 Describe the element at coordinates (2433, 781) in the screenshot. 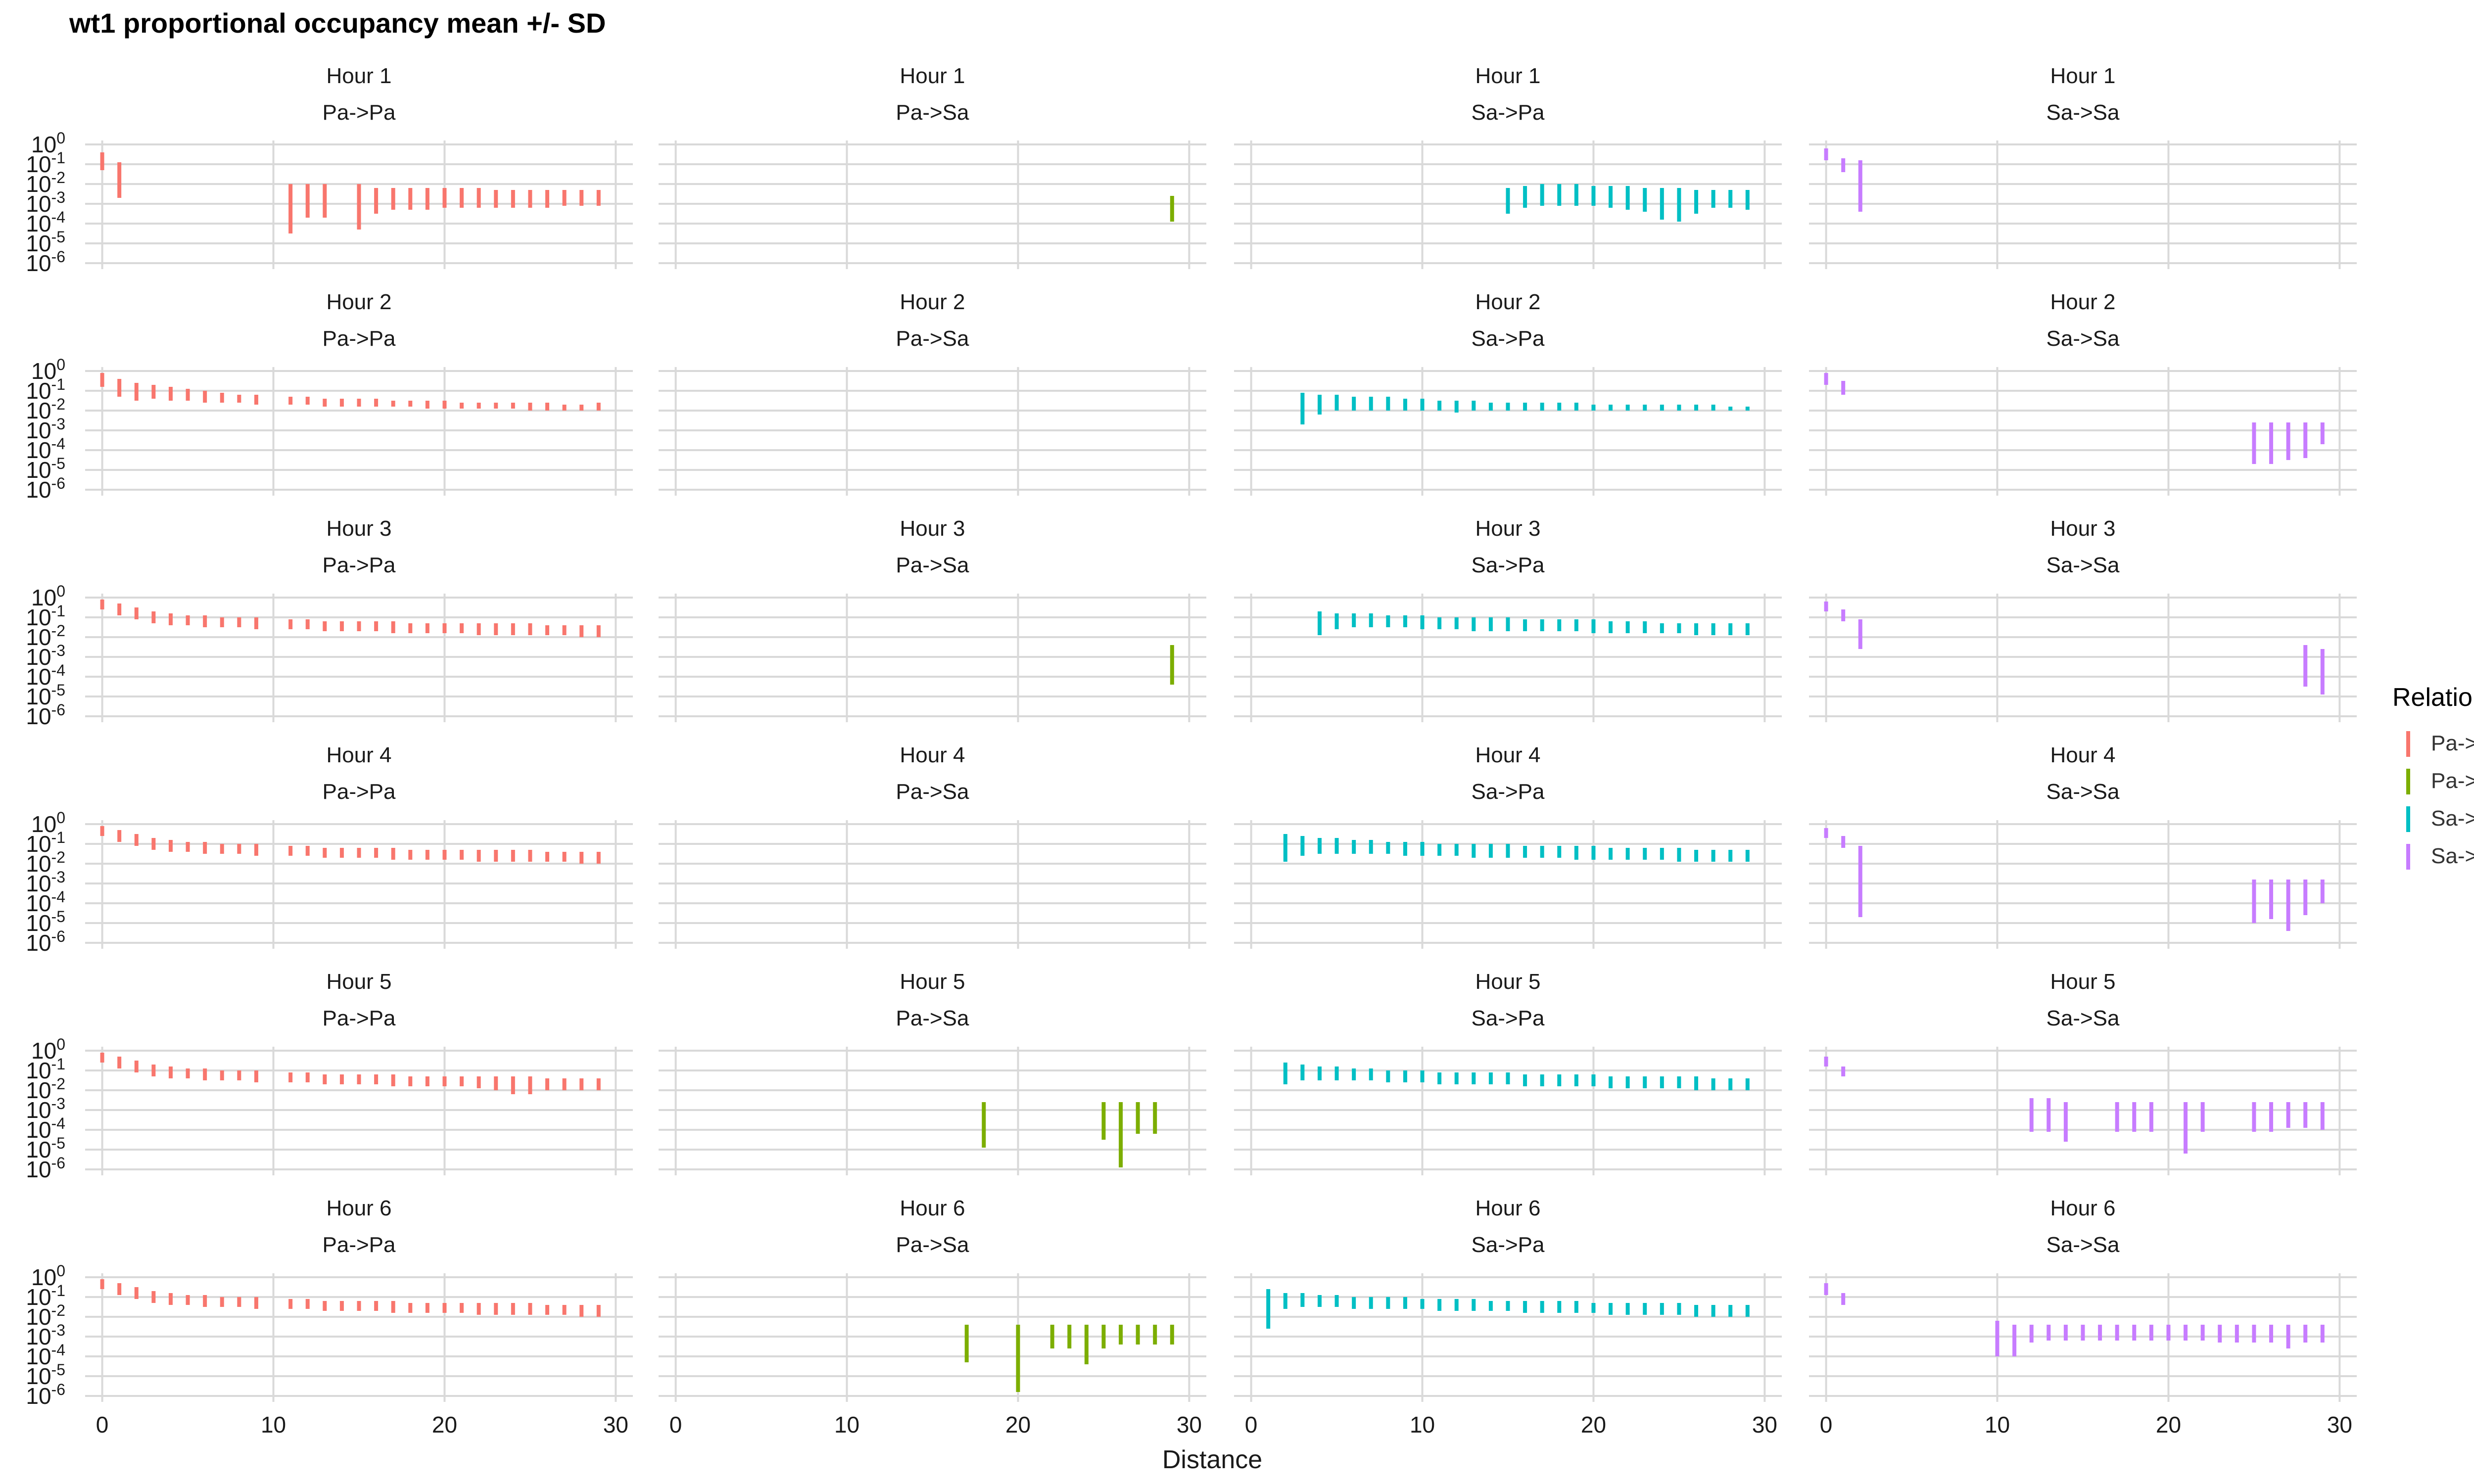

I see `legend-item-pa-sa: Pa->Sa` at that location.